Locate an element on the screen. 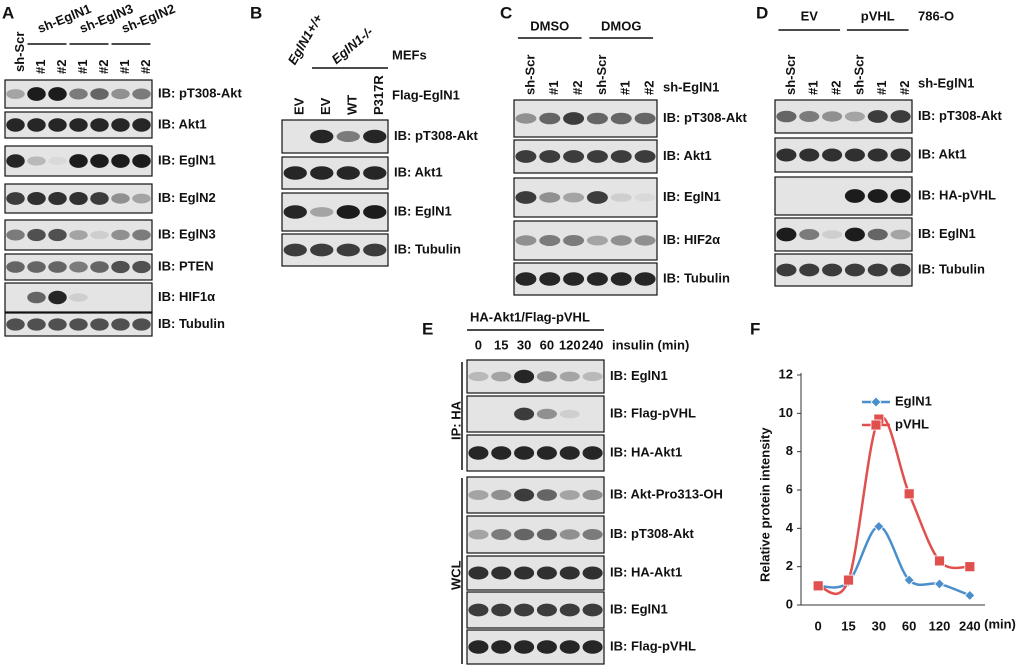  lane-label: 0 is located at coordinates (478, 344).